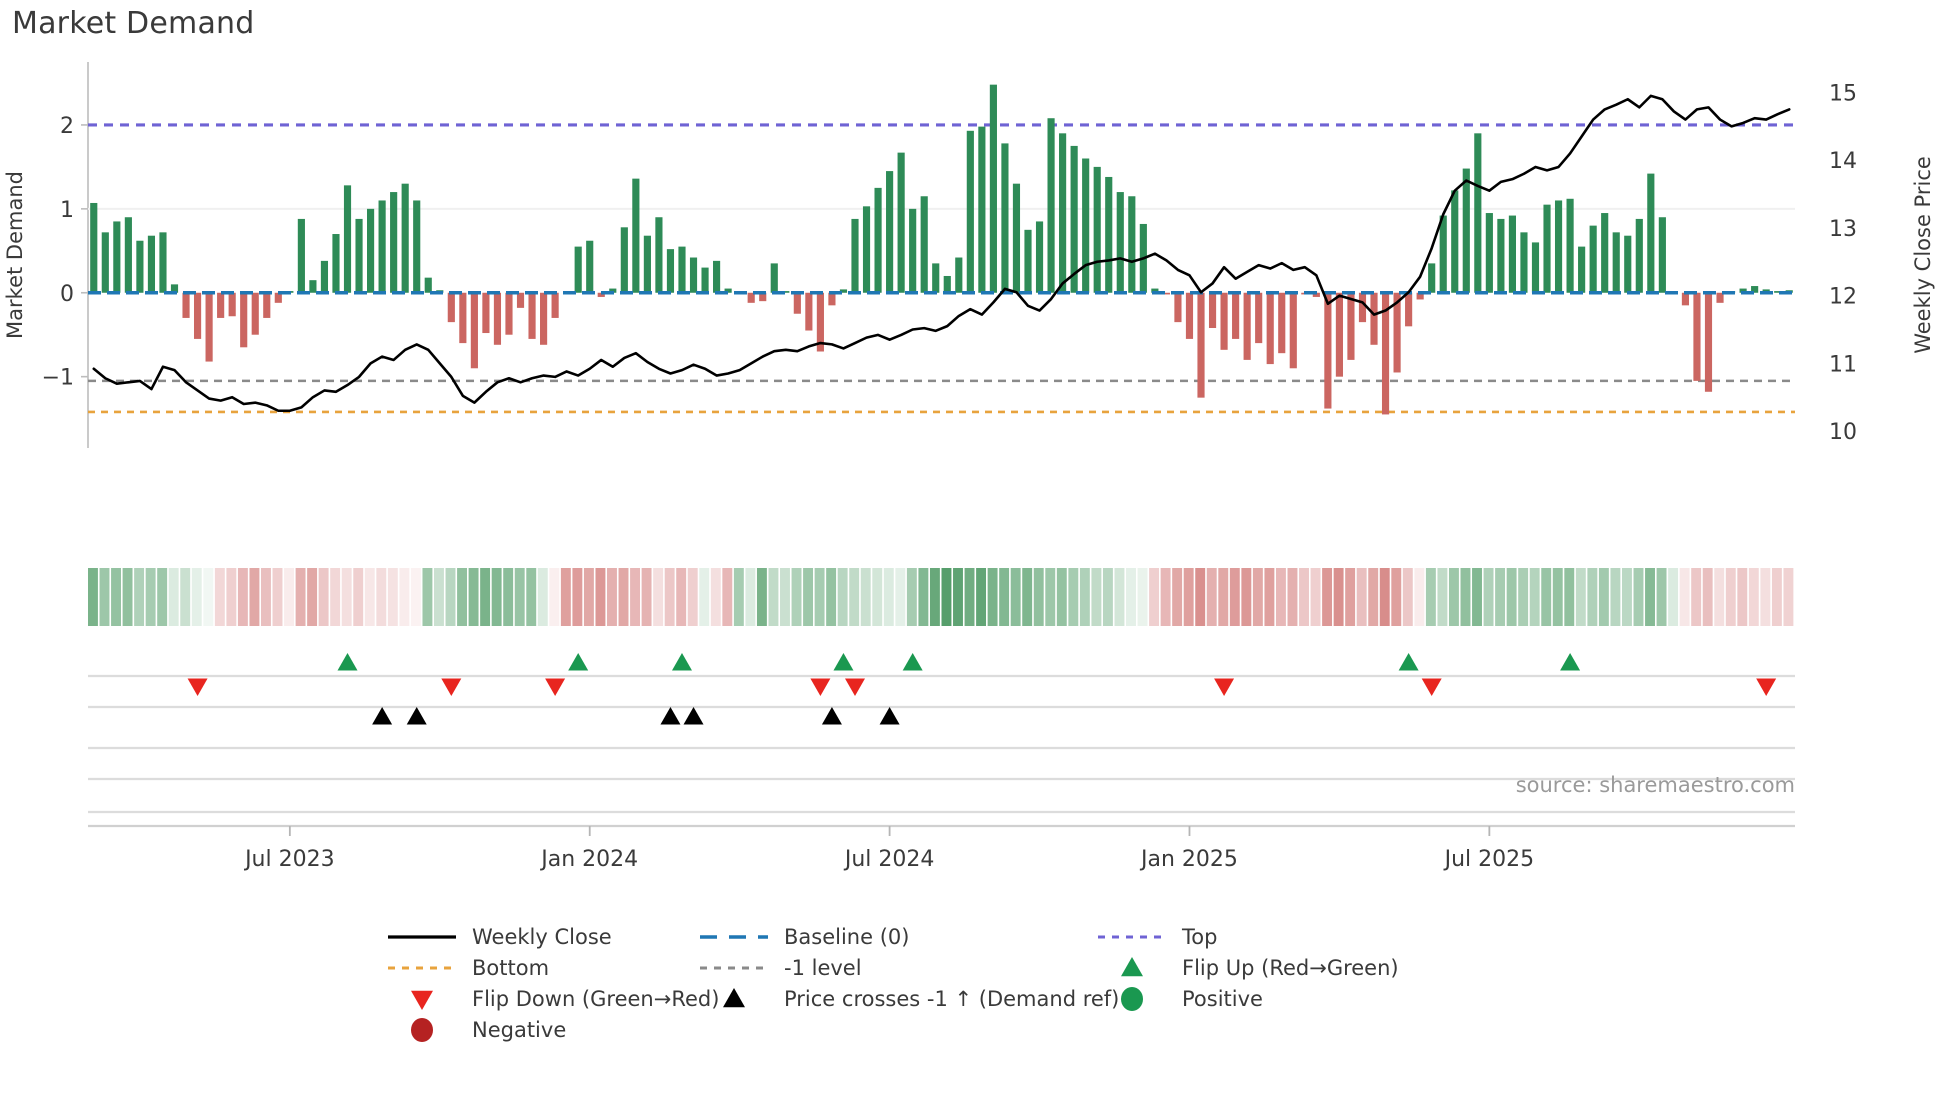  Describe the element at coordinates (1489, 859) in the screenshot. I see `x-tick-label: Jul 2025` at that location.